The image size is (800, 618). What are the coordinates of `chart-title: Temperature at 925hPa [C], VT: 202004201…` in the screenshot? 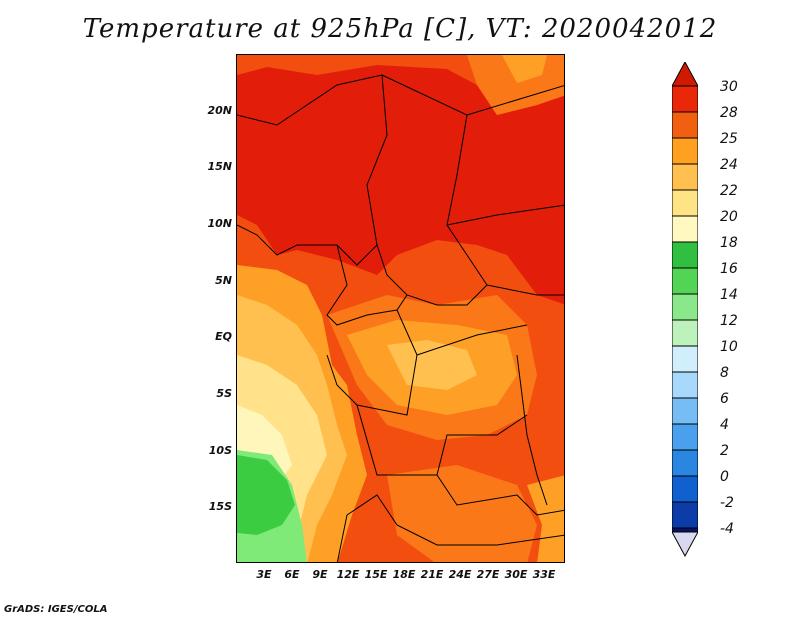 It's located at (400, 29).